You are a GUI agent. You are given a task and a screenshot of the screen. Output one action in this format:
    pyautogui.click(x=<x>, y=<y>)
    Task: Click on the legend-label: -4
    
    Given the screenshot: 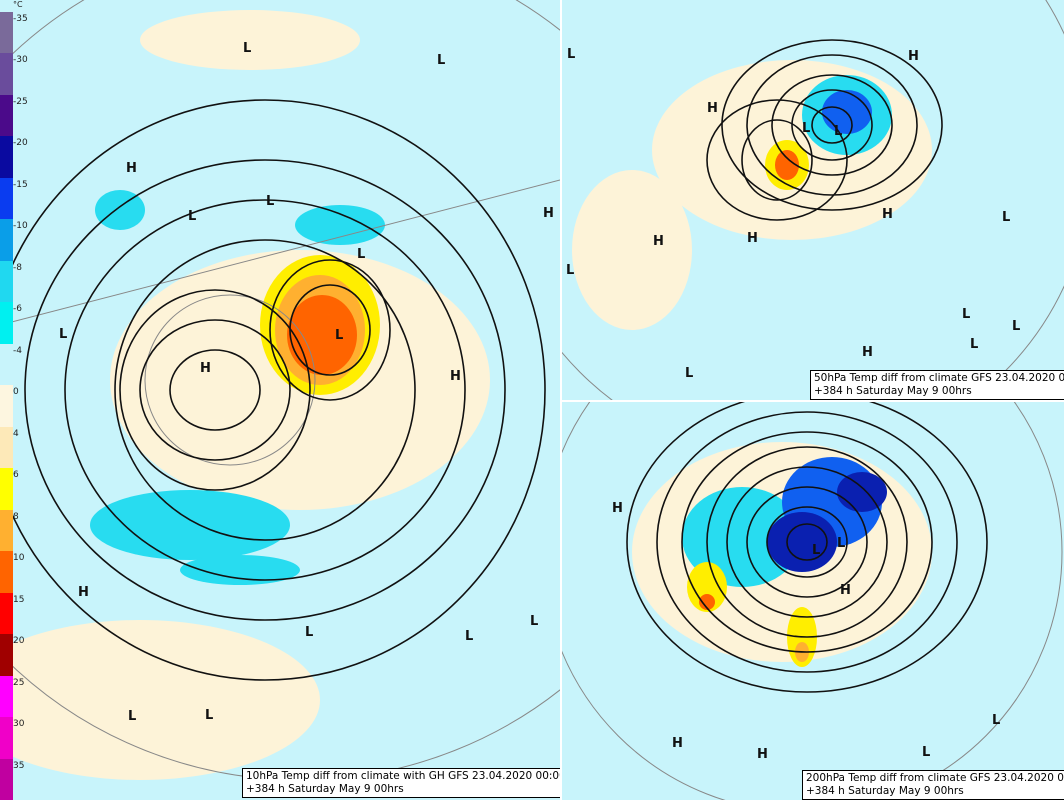 What is the action you would take?
    pyautogui.click(x=17, y=350)
    